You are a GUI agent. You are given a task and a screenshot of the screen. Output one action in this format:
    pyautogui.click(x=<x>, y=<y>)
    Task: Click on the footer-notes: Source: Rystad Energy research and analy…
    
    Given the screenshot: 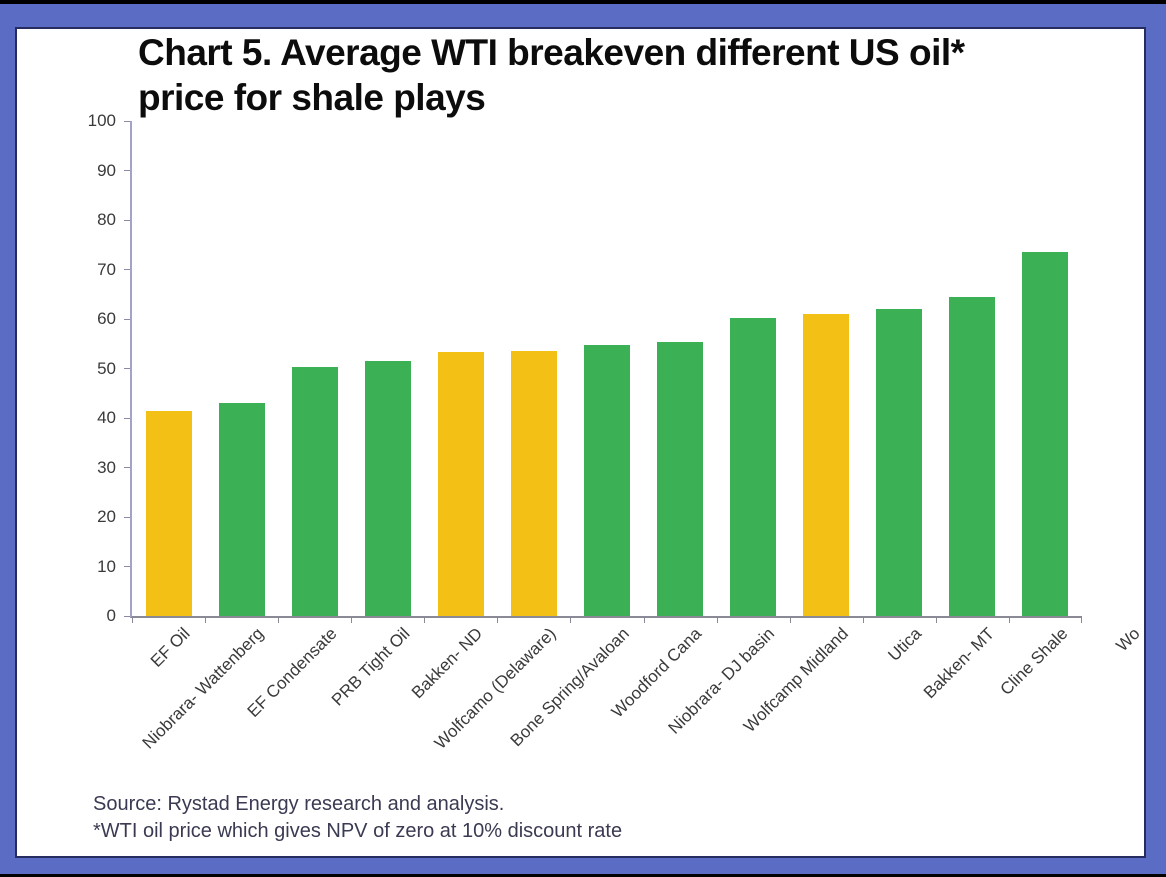 What is the action you would take?
    pyautogui.click(x=357, y=818)
    